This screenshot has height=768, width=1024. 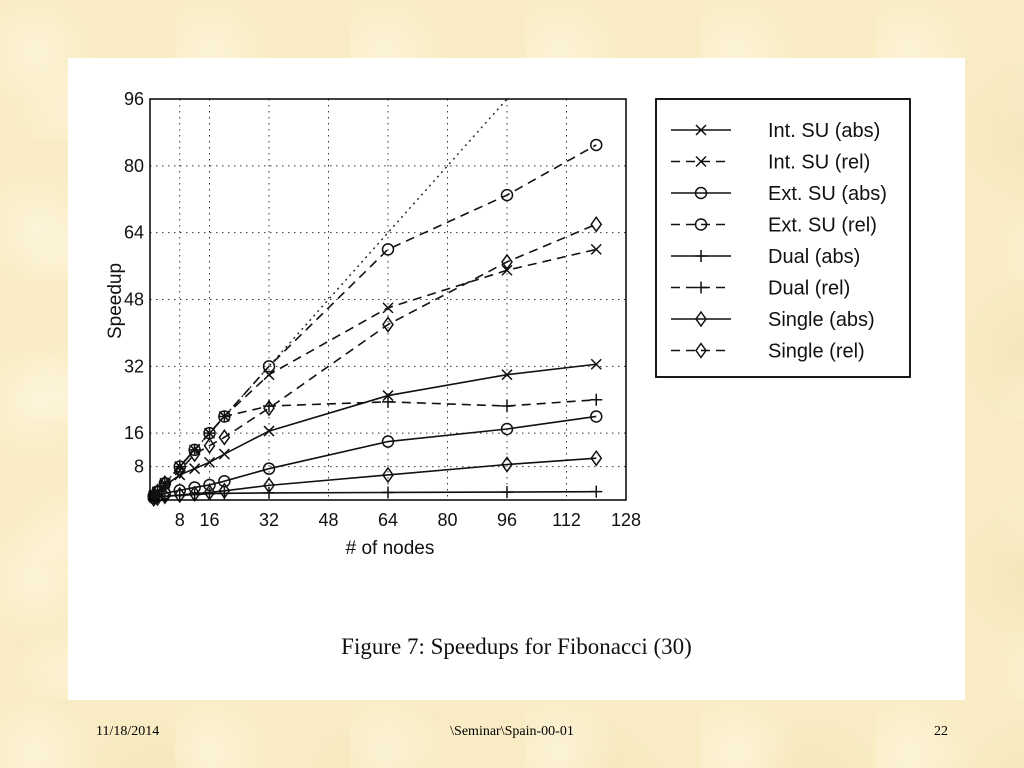 What do you see at coordinates (134, 300) in the screenshot?
I see `y-tick-label: 48` at bounding box center [134, 300].